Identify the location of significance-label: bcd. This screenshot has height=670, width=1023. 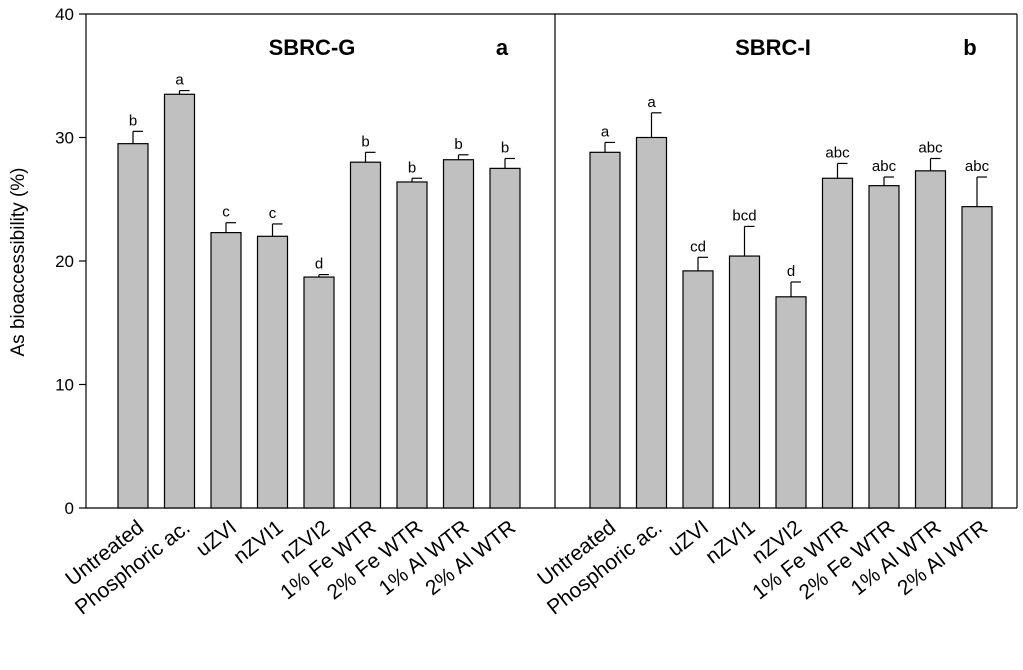
(744, 215).